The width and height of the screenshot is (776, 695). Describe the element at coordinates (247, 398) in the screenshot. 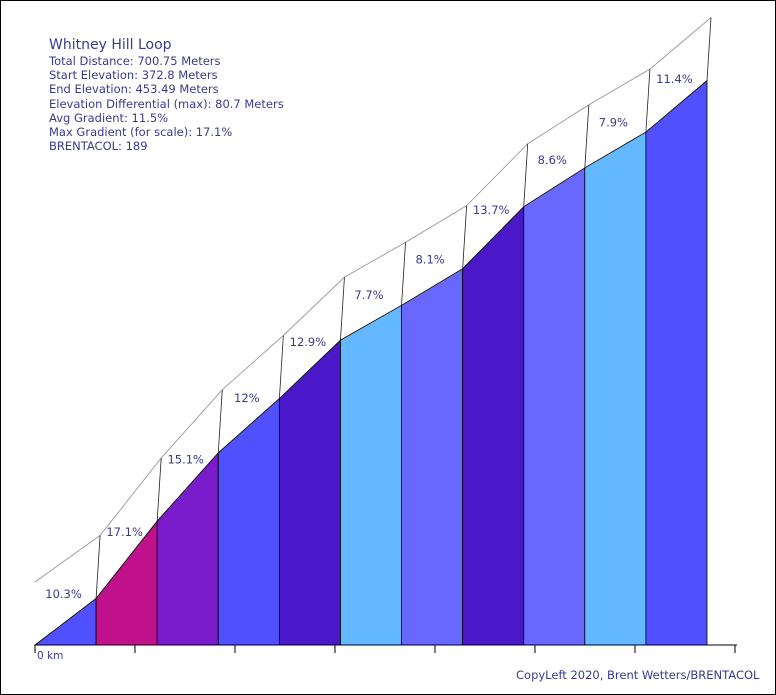

I see `segment-gradient-label: 12%` at that location.